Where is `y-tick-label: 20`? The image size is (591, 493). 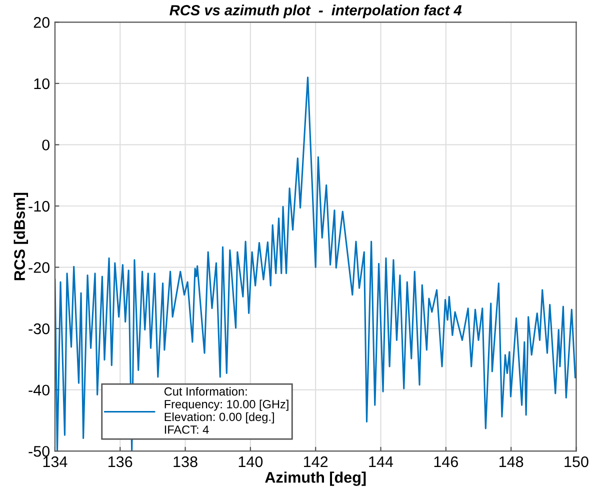
y-tick-label: 20 is located at coordinates (42, 22).